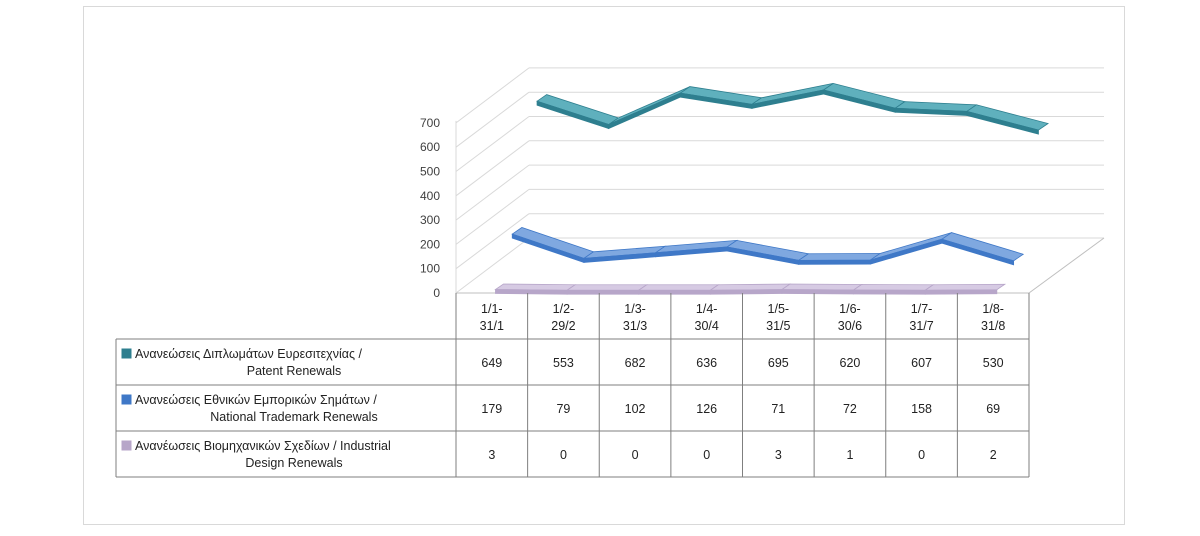 This screenshot has height=536, width=1200. What do you see at coordinates (850, 309) in the screenshot?
I see `category-label: 1/6-` at bounding box center [850, 309].